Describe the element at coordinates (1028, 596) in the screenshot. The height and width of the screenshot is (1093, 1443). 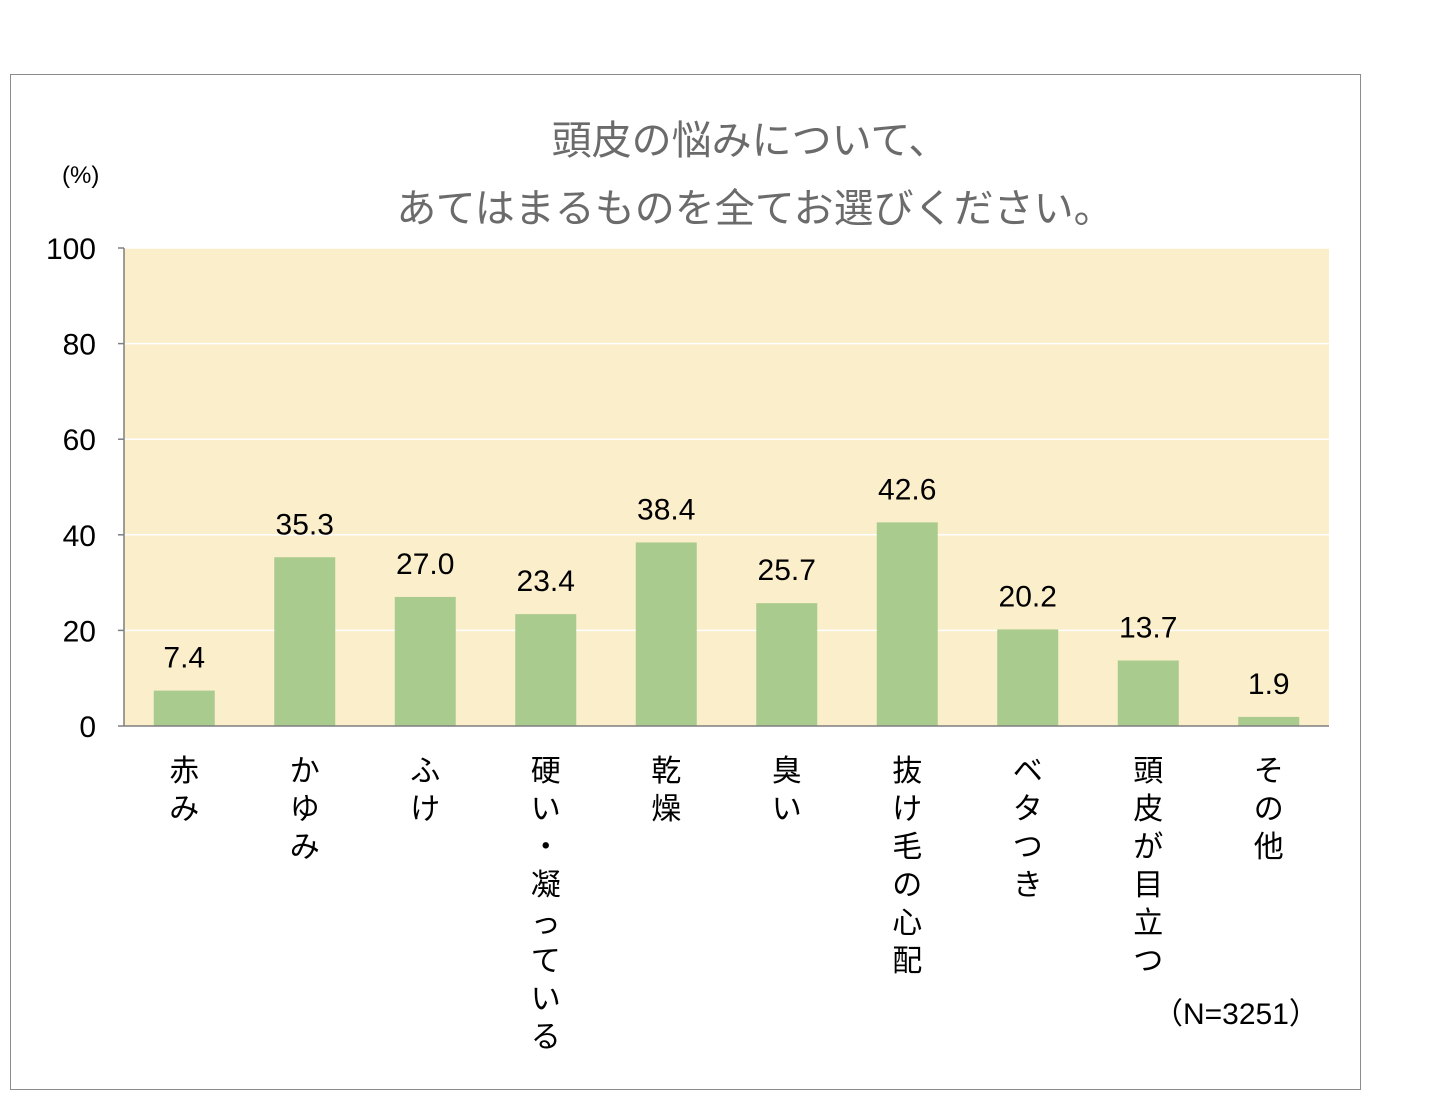
I see `value-label: 20.2` at that location.